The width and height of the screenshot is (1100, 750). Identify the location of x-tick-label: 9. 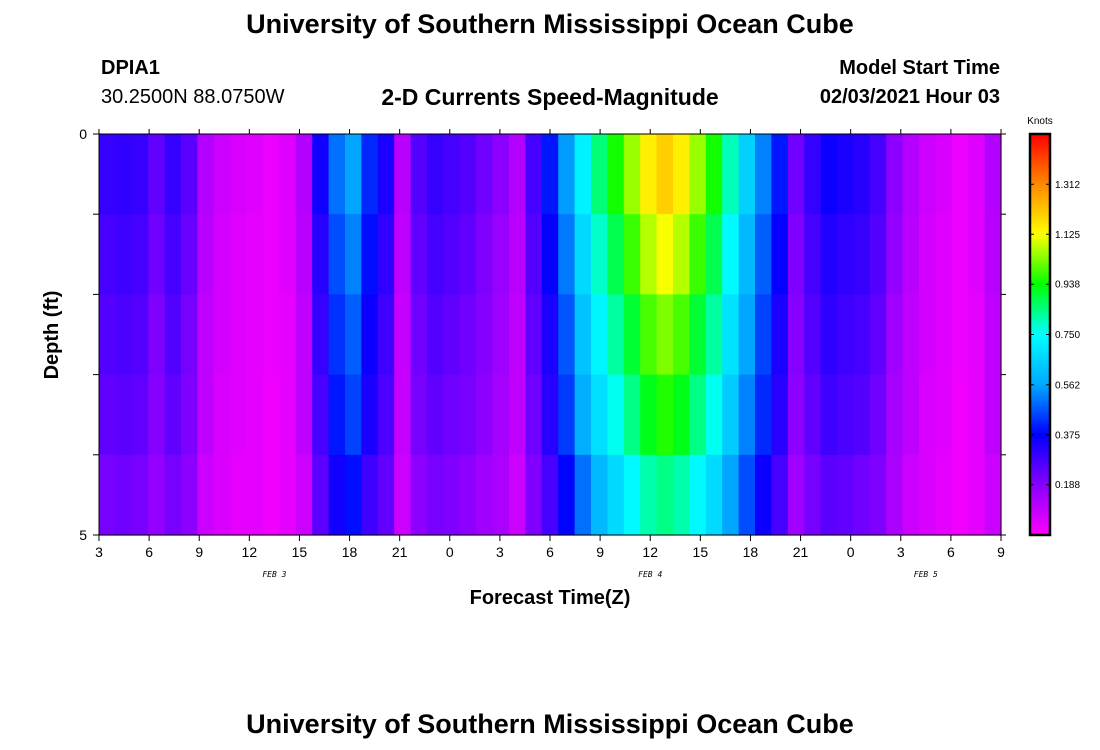
(600, 552).